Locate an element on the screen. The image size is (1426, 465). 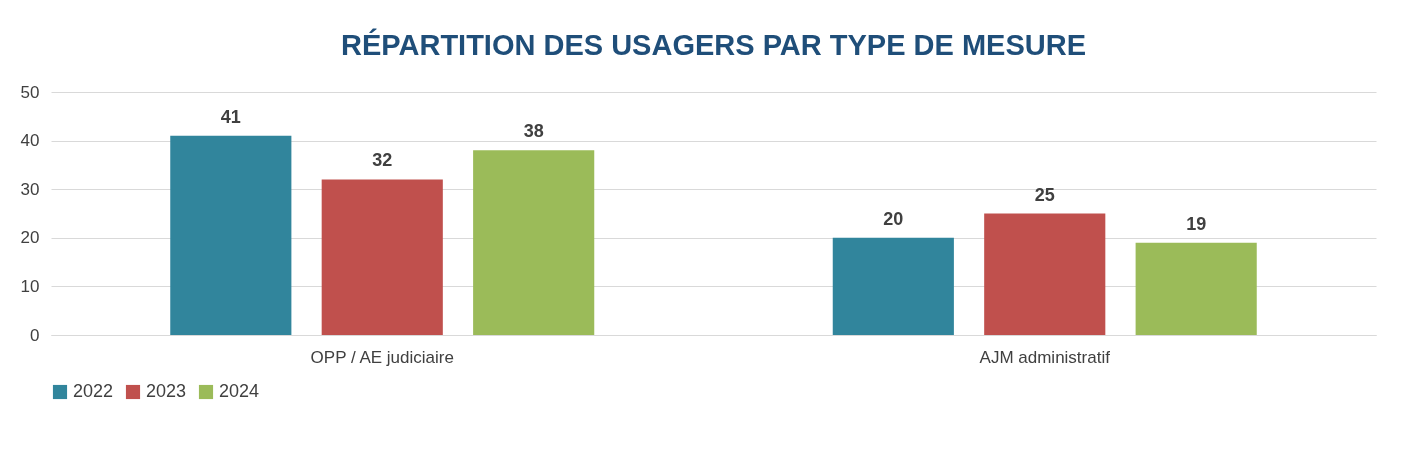
data-label: 41 is located at coordinates (230, 116).